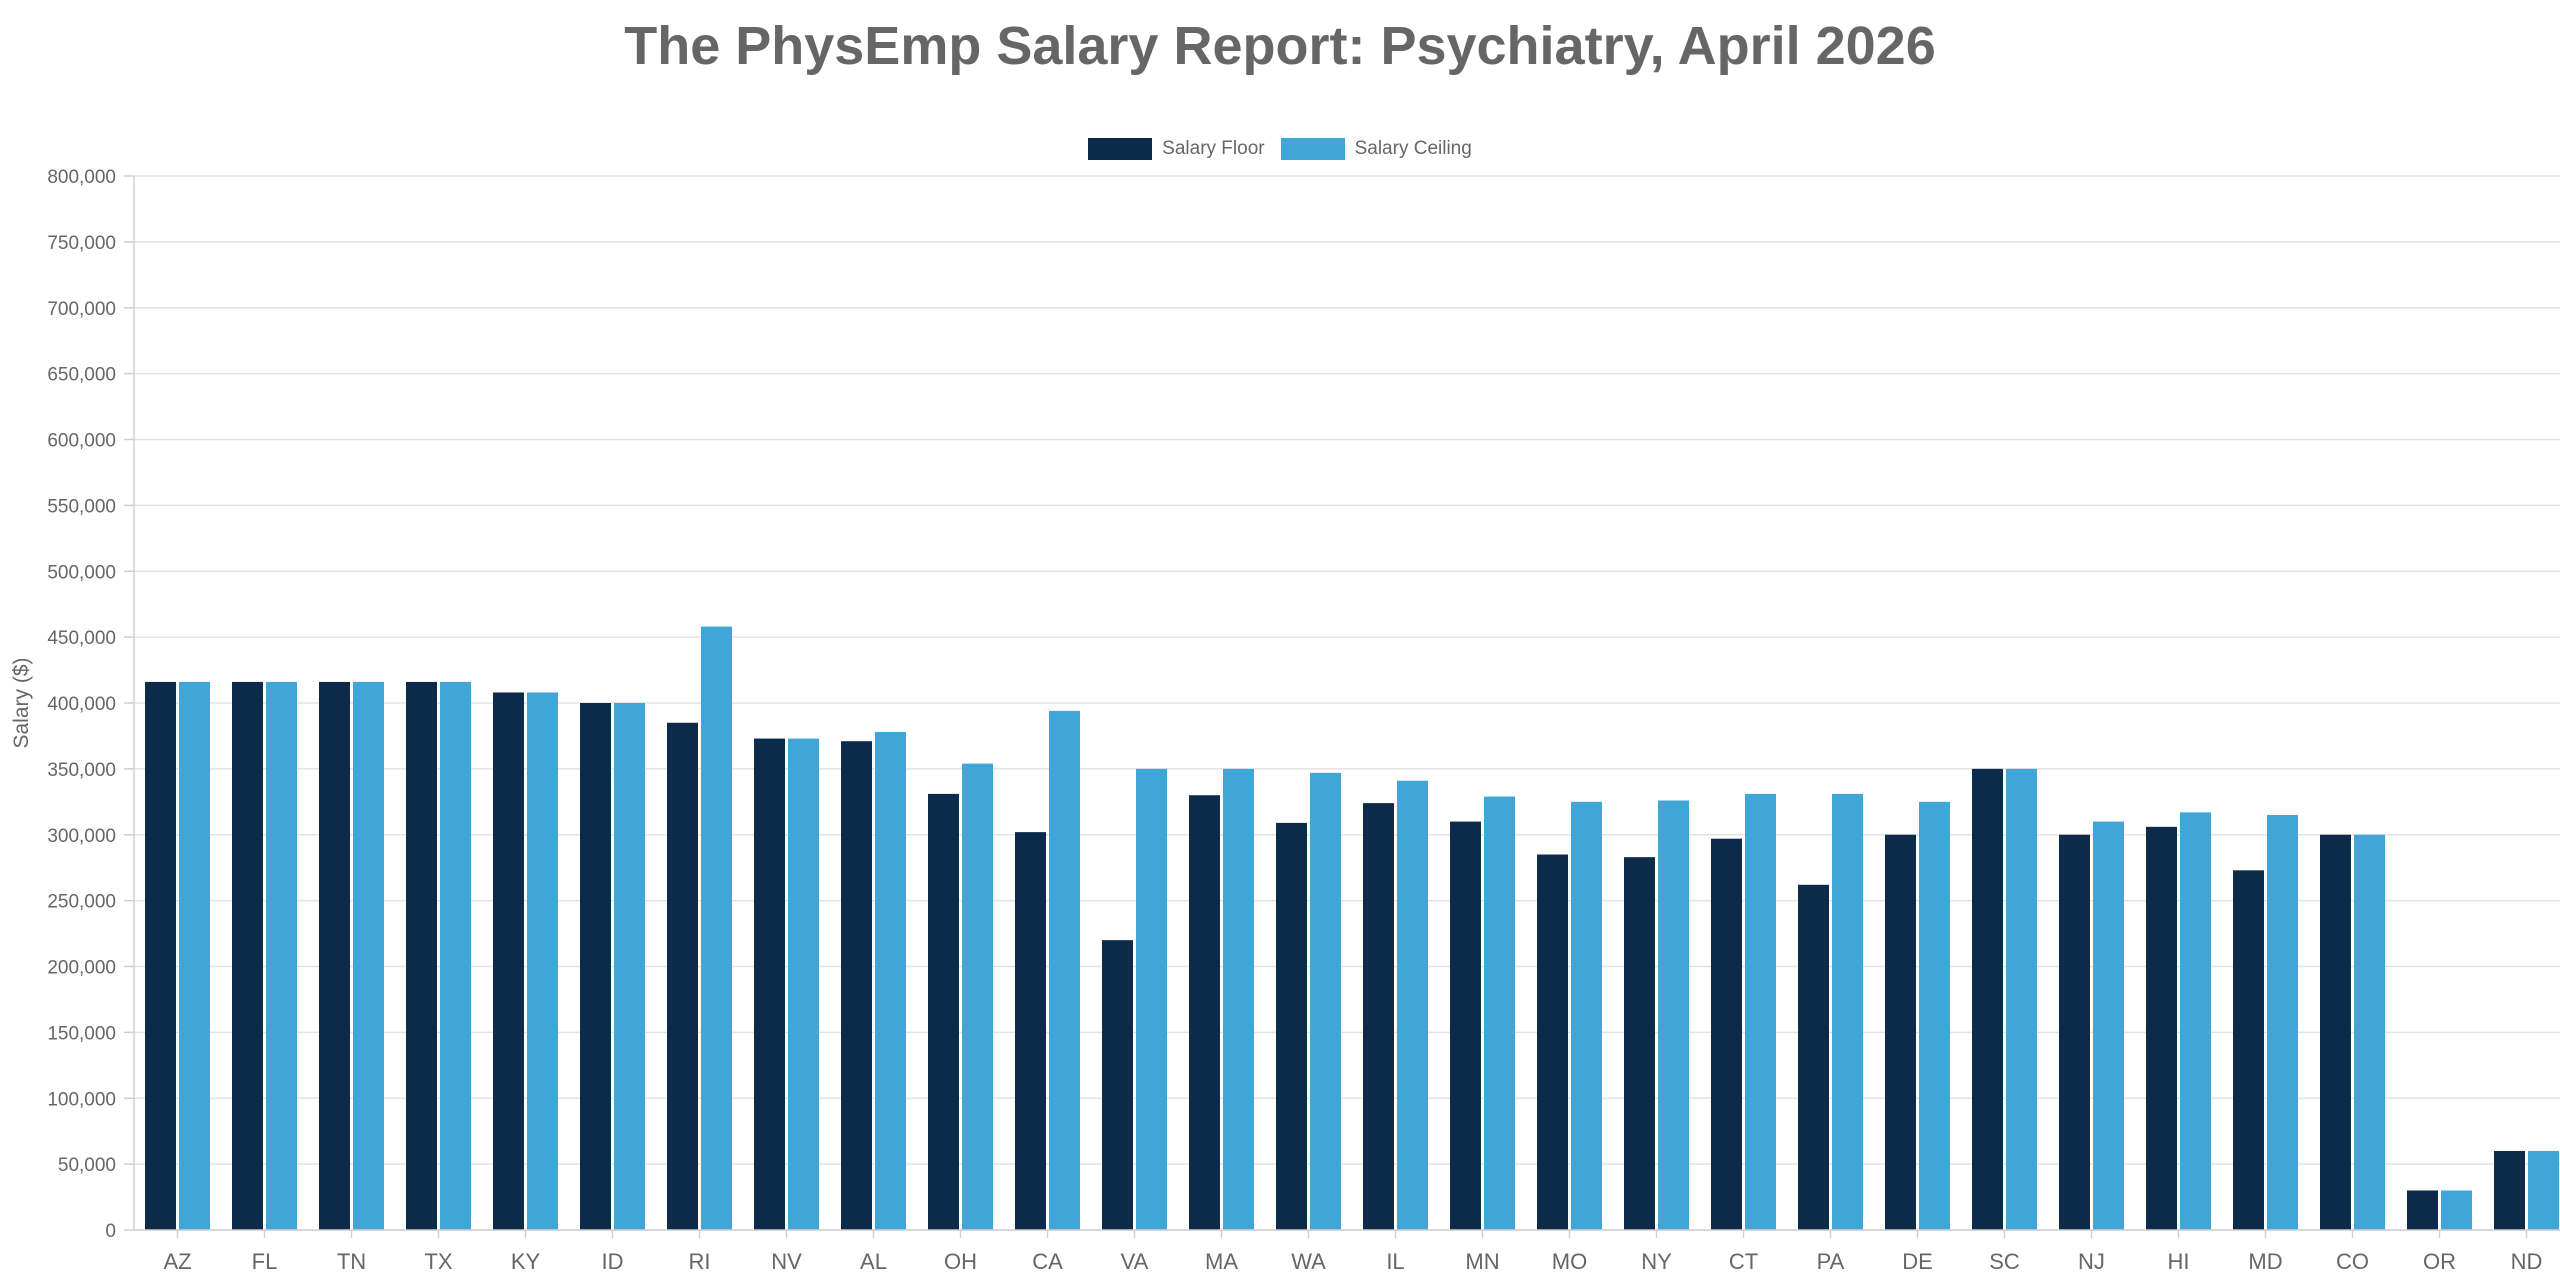 This screenshot has height=1280, width=2560. What do you see at coordinates (265, 1261) in the screenshot?
I see `x-tick-label: FL` at bounding box center [265, 1261].